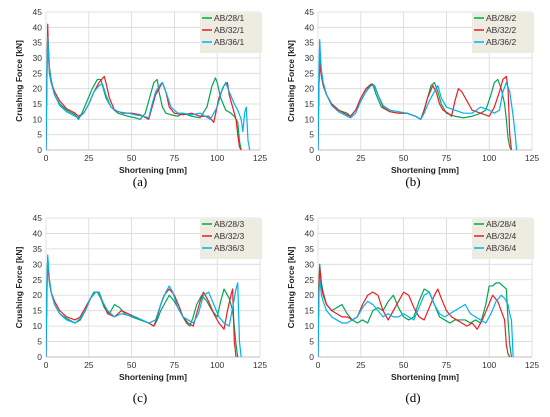 The height and width of the screenshot is (417, 550). Describe the element at coordinates (501, 30) in the screenshot. I see `legend-entry: AB/32/2` at that location.